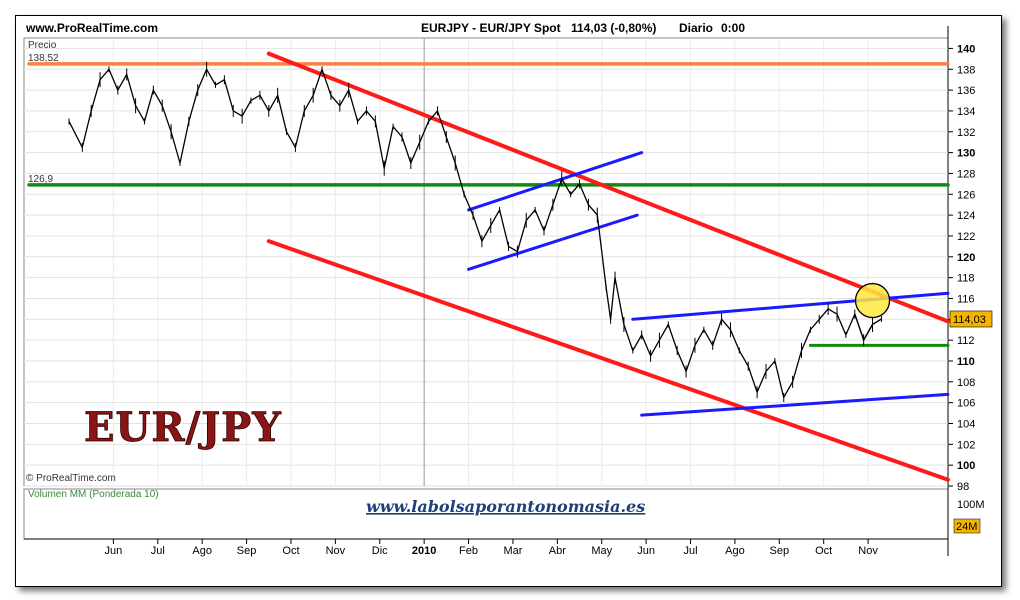  I want to click on last-price-label: 114,03, so click(969, 320).